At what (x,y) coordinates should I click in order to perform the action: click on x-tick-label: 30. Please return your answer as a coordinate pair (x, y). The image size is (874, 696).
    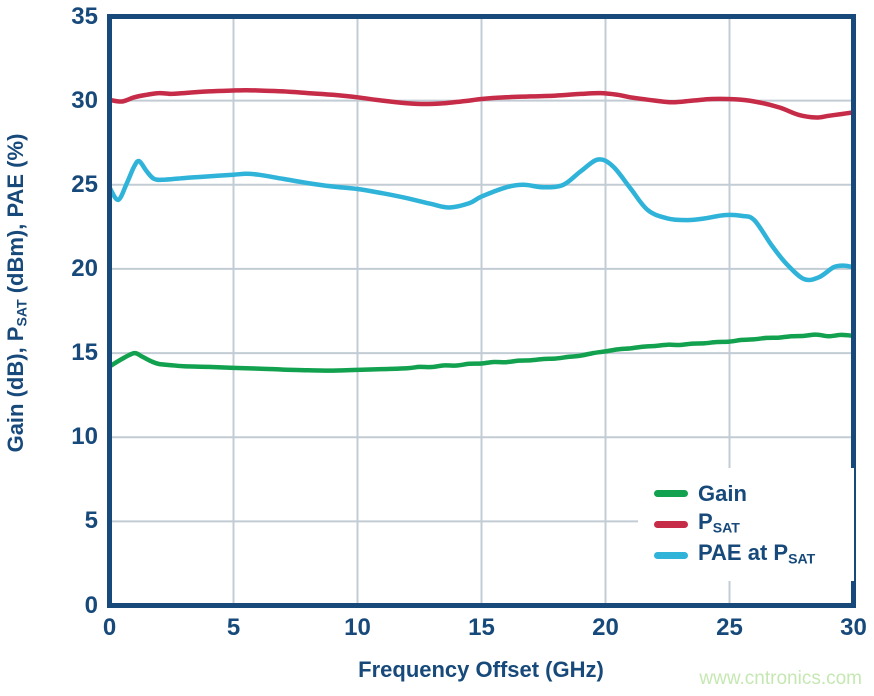
    Looking at the image, I should click on (853, 627).